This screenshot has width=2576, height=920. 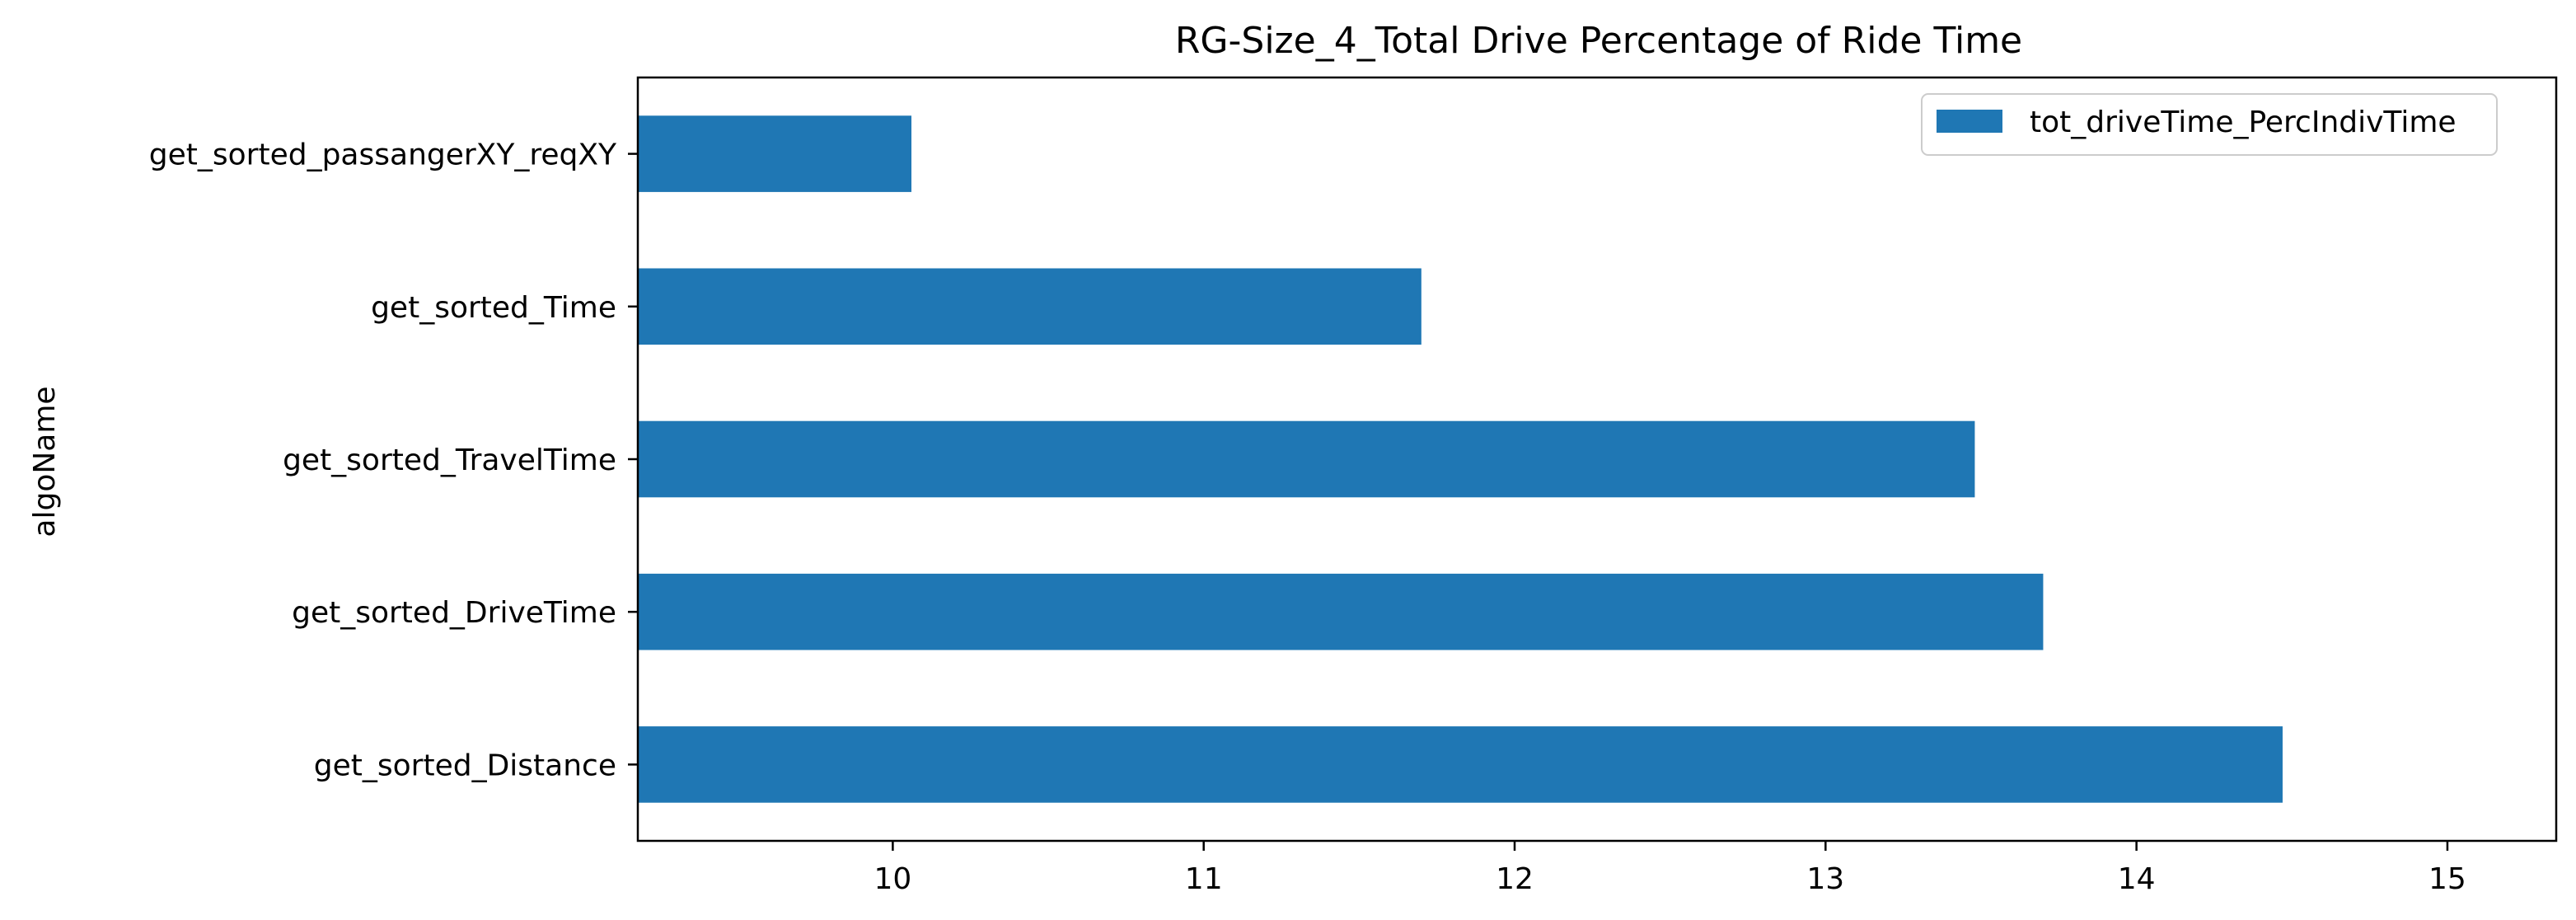 I want to click on bar-get_sorted_TravelTime, so click(x=1306, y=459).